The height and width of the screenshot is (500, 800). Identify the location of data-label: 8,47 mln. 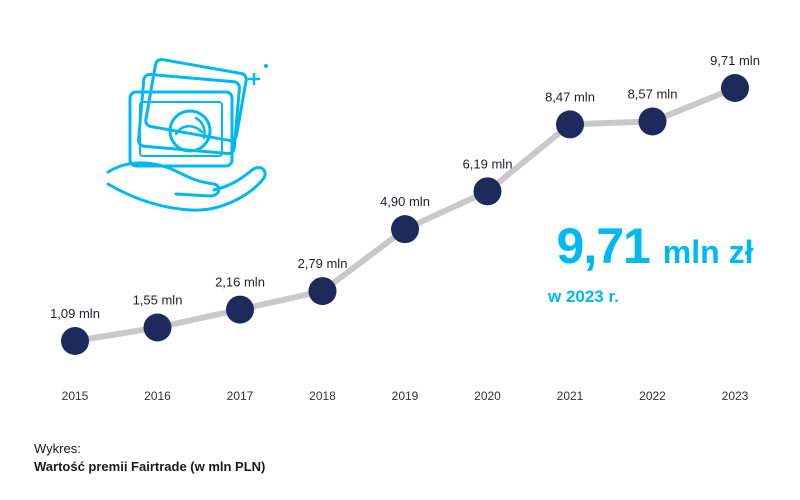
(570, 96).